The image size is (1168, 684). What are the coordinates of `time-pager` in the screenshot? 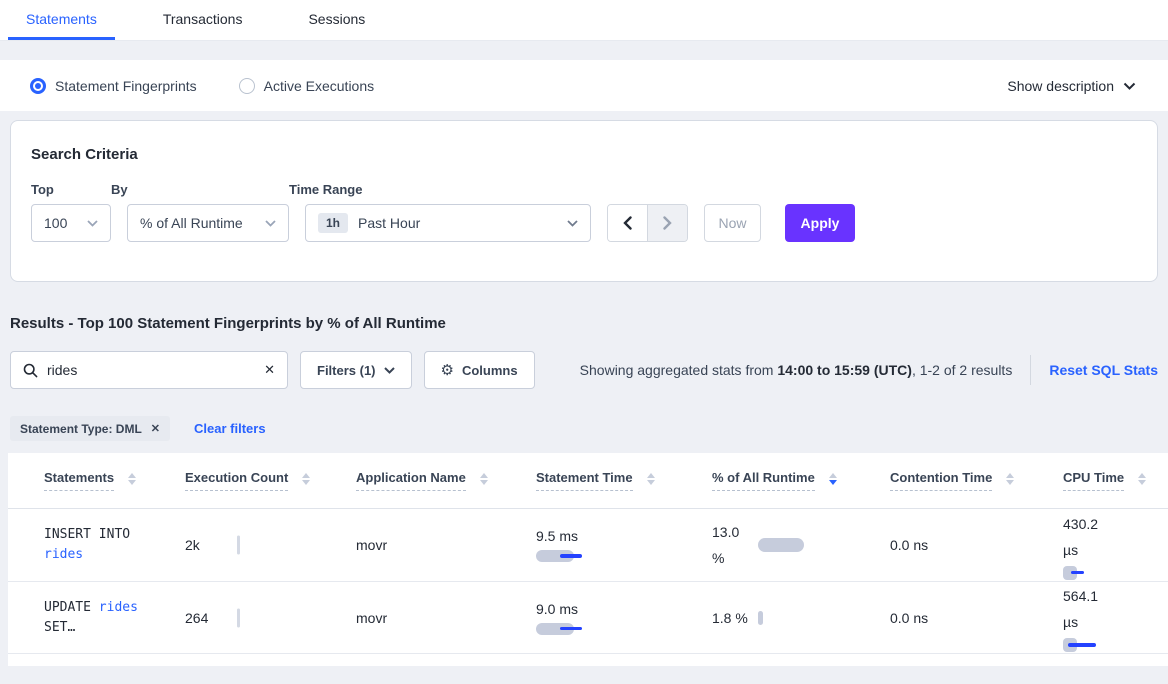 It's located at (647, 223).